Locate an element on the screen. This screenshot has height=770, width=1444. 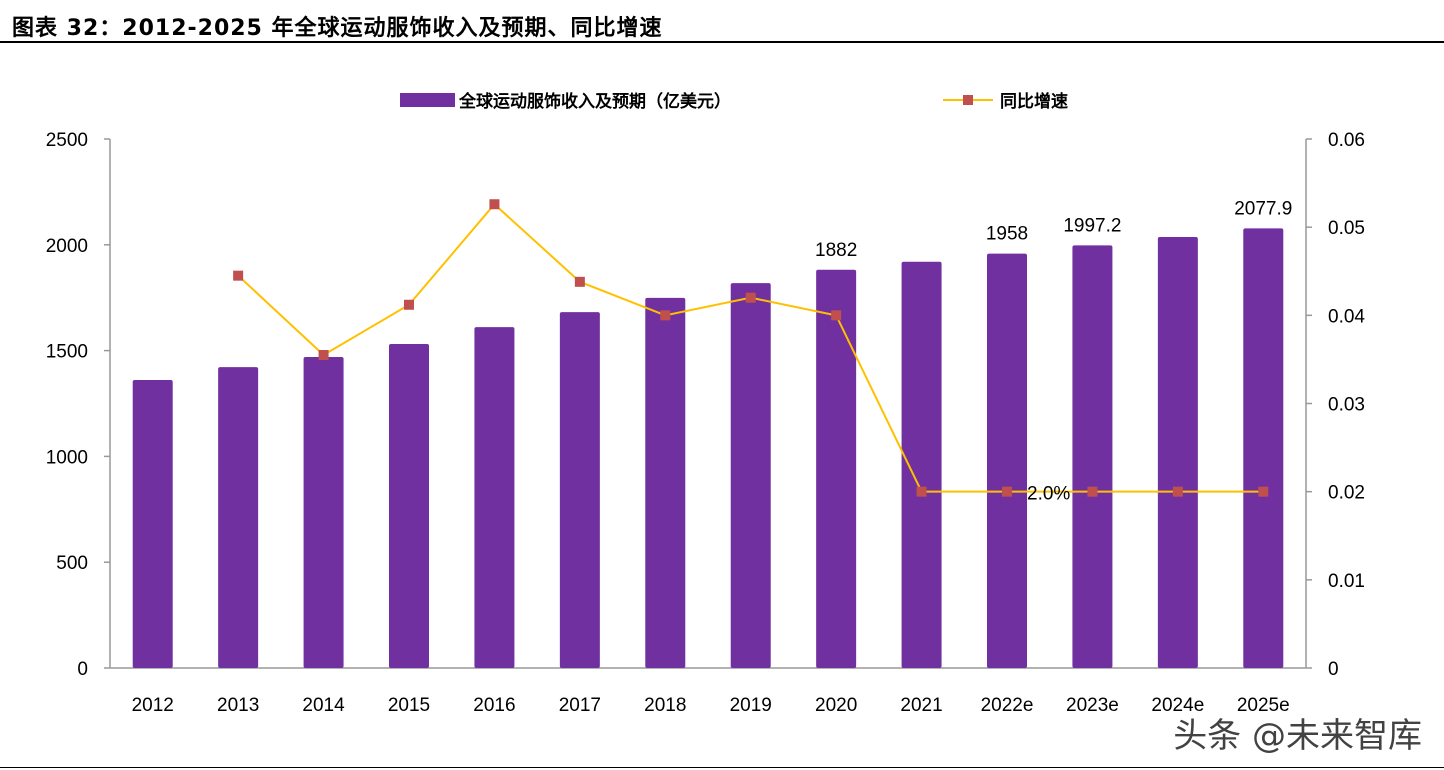
left-tick-label: 1500 is located at coordinates (67, 352).